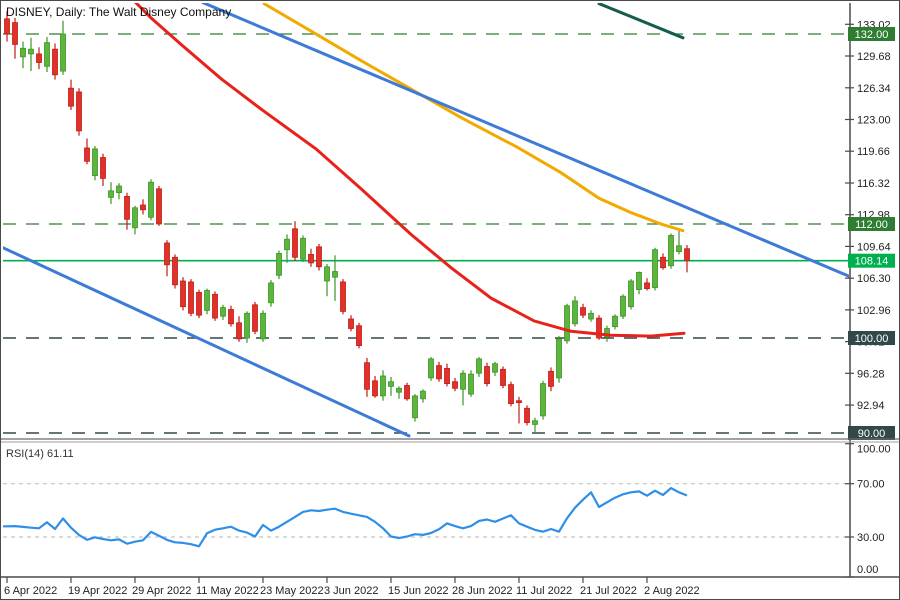 This screenshot has width=900, height=600. What do you see at coordinates (871, 485) in the screenshot?
I see `rsi-tick-label: 70.00` at bounding box center [871, 485].